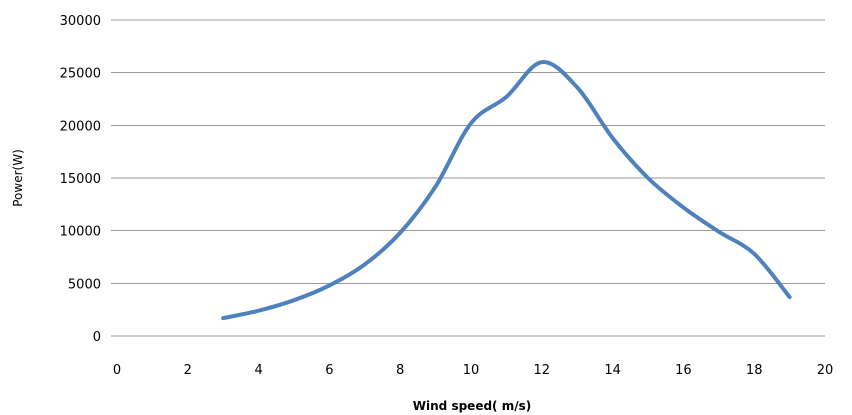 The height and width of the screenshot is (415, 852). I want to click on x-tick-label-10: 20, so click(825, 370).